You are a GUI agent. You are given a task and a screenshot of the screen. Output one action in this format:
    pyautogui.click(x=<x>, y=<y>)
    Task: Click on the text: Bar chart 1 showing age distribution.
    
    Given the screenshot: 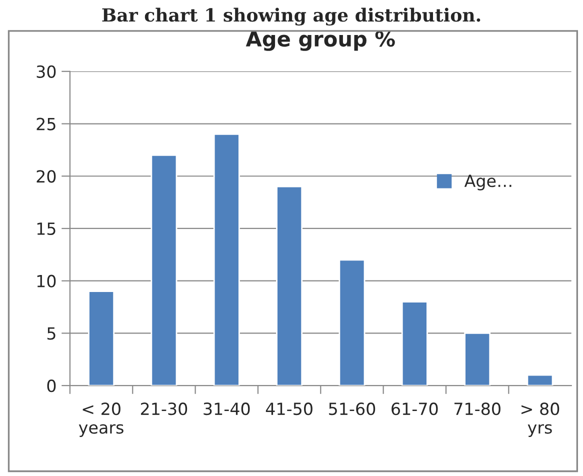 What is the action you would take?
    pyautogui.click(x=291, y=17)
    